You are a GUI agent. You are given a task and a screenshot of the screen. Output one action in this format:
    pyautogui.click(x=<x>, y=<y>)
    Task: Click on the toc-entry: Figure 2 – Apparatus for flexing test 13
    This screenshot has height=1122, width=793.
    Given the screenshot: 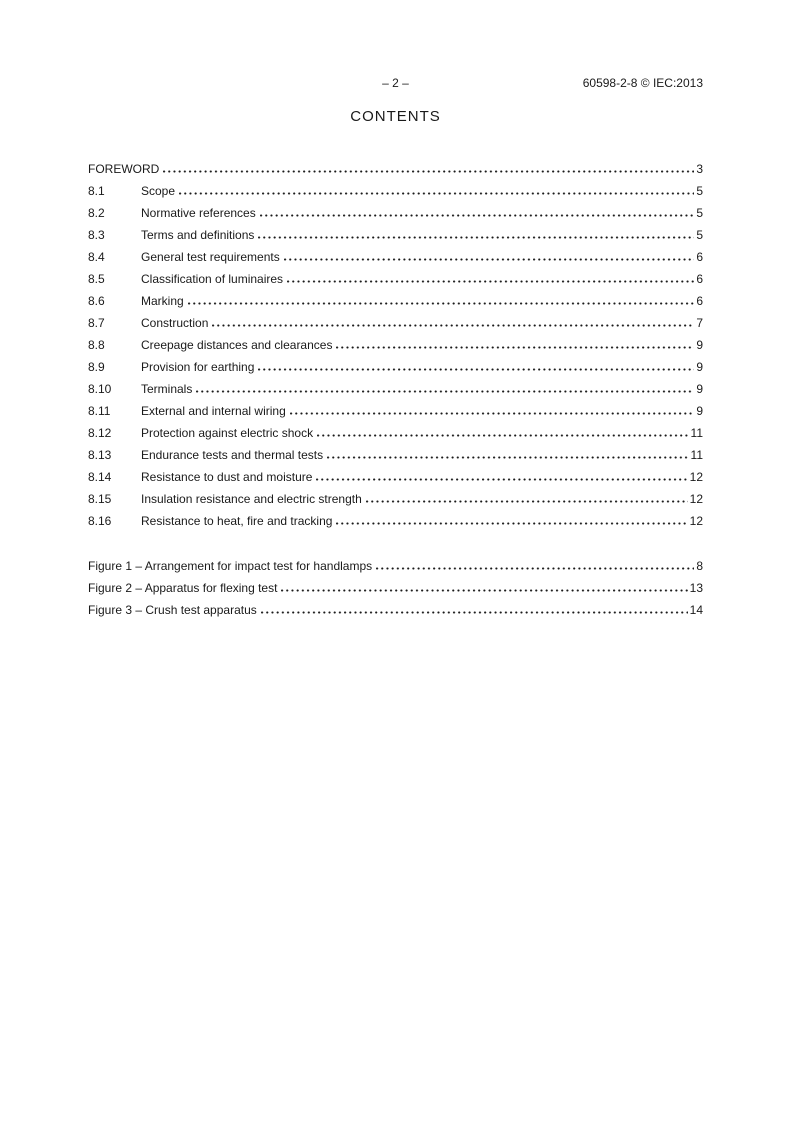 What is the action you would take?
    pyautogui.click(x=395, y=588)
    